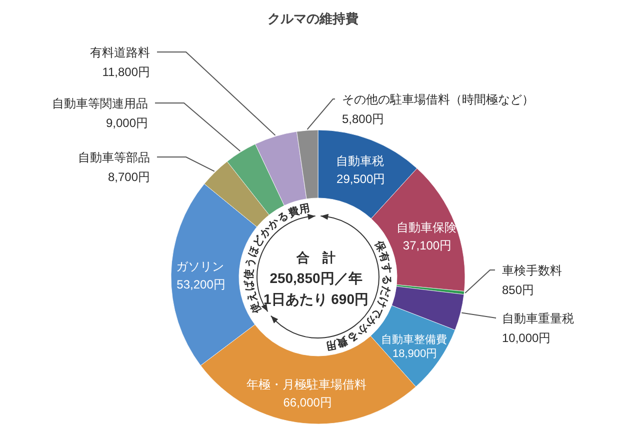  Describe the element at coordinates (316, 278) in the screenshot. I see `annotation: 250,850円／年` at that location.